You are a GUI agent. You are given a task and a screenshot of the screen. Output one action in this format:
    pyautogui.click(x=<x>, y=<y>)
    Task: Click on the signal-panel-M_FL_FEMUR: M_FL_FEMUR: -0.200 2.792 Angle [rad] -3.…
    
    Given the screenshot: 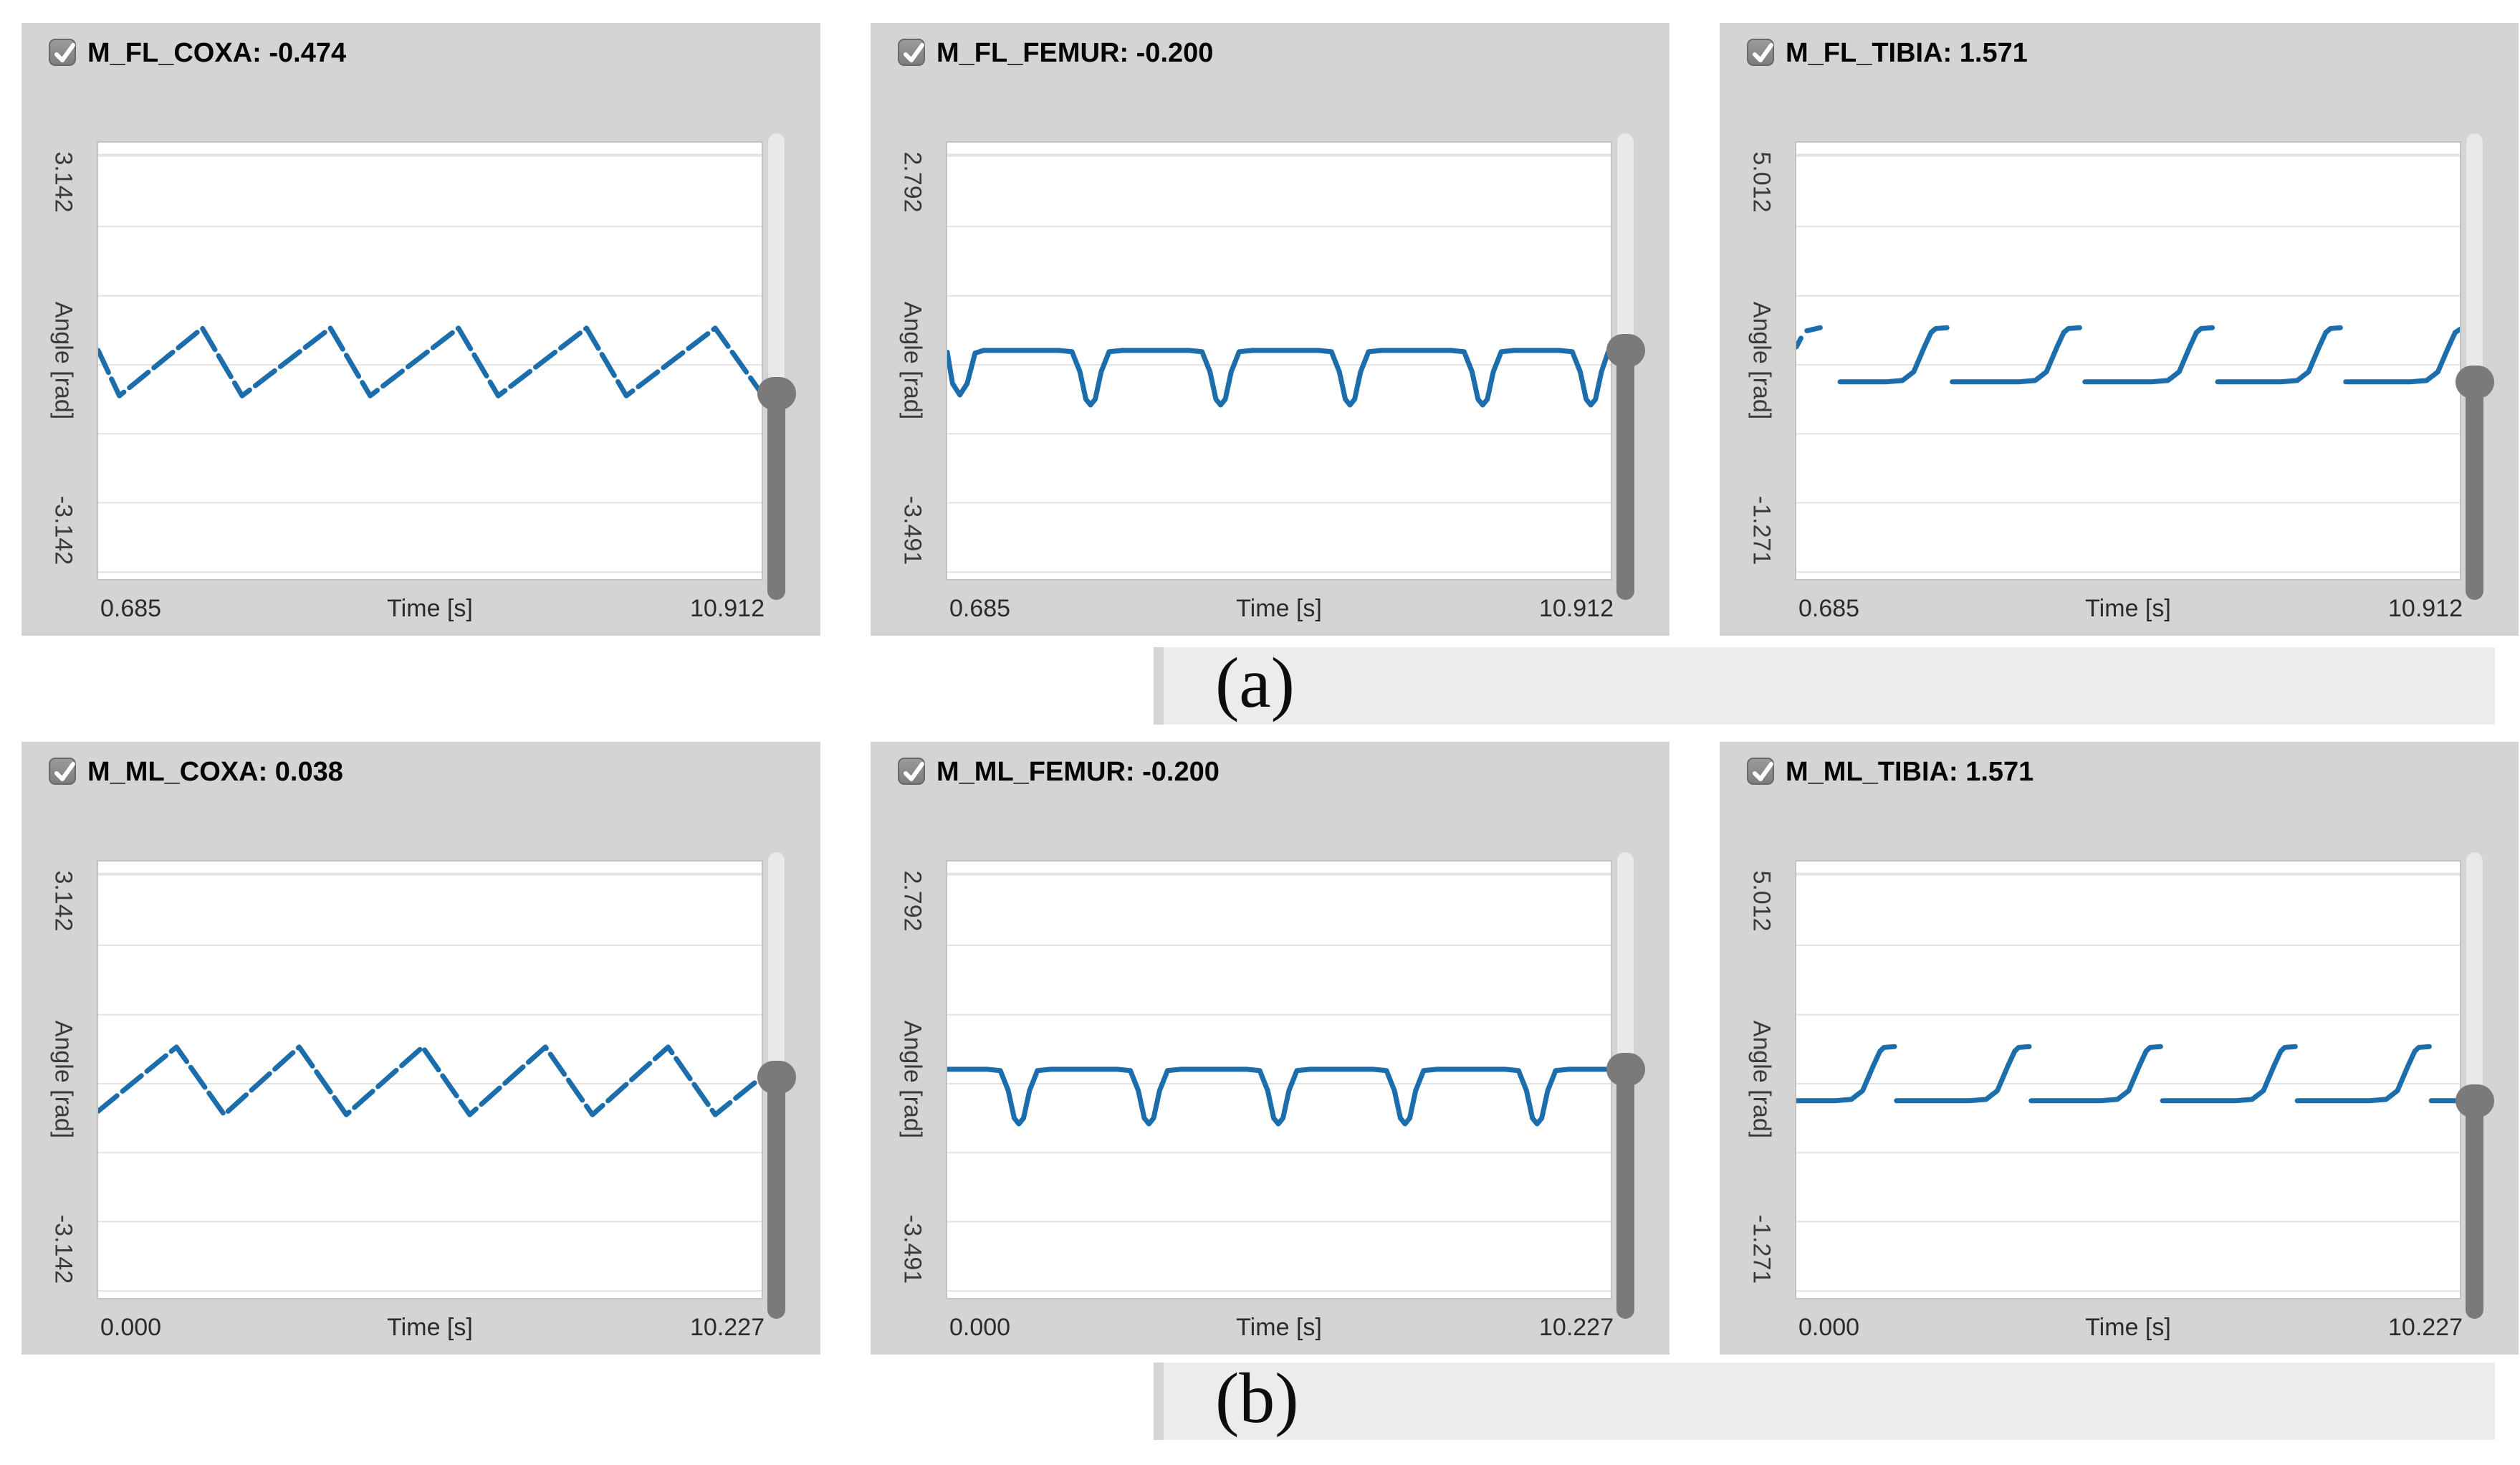 What is the action you would take?
    pyautogui.click(x=1270, y=329)
    